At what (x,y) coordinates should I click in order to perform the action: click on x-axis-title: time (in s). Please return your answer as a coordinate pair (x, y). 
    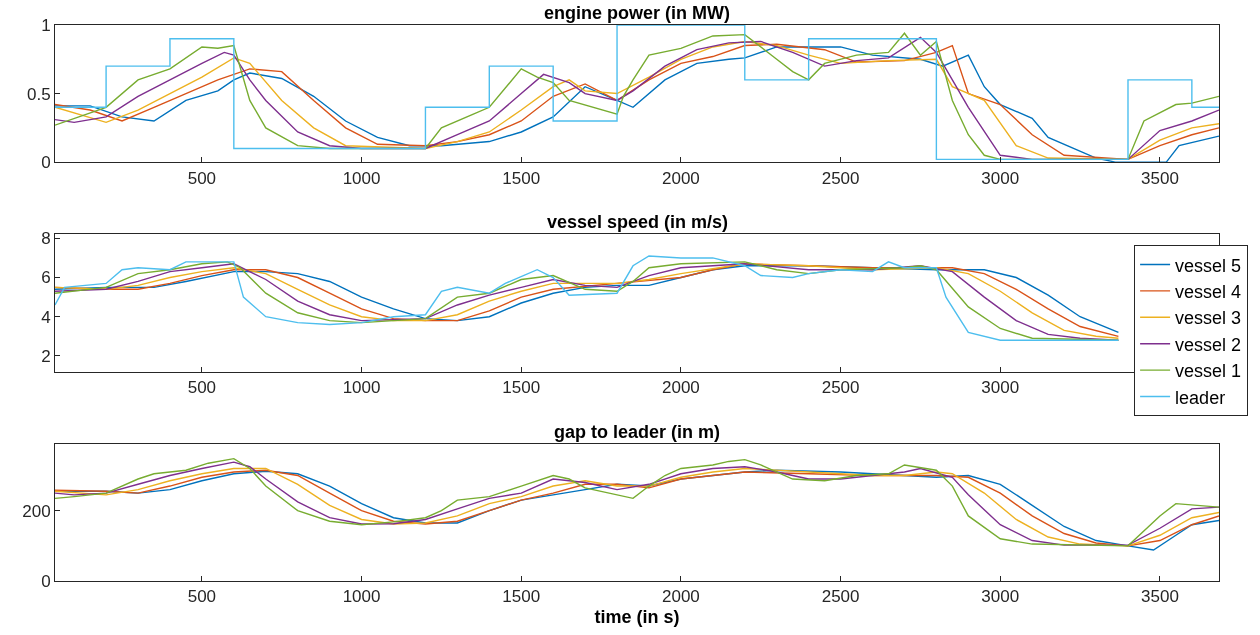
    Looking at the image, I should click on (637, 616).